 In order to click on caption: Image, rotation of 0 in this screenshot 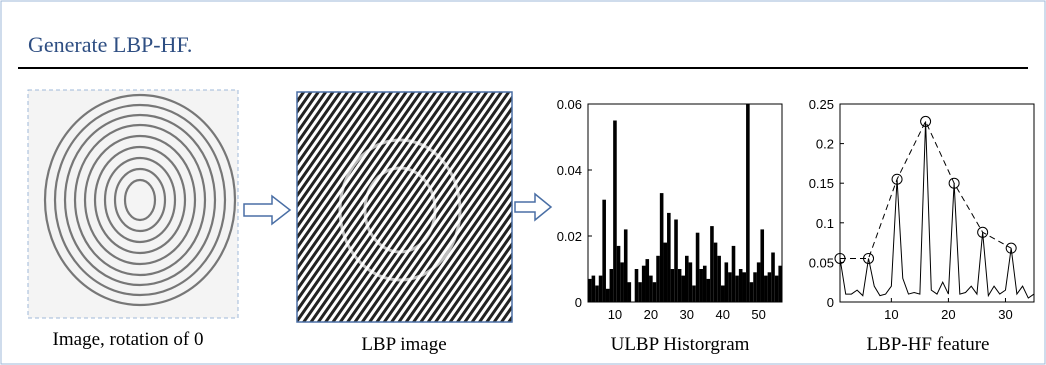, I will do `click(128, 339)`.